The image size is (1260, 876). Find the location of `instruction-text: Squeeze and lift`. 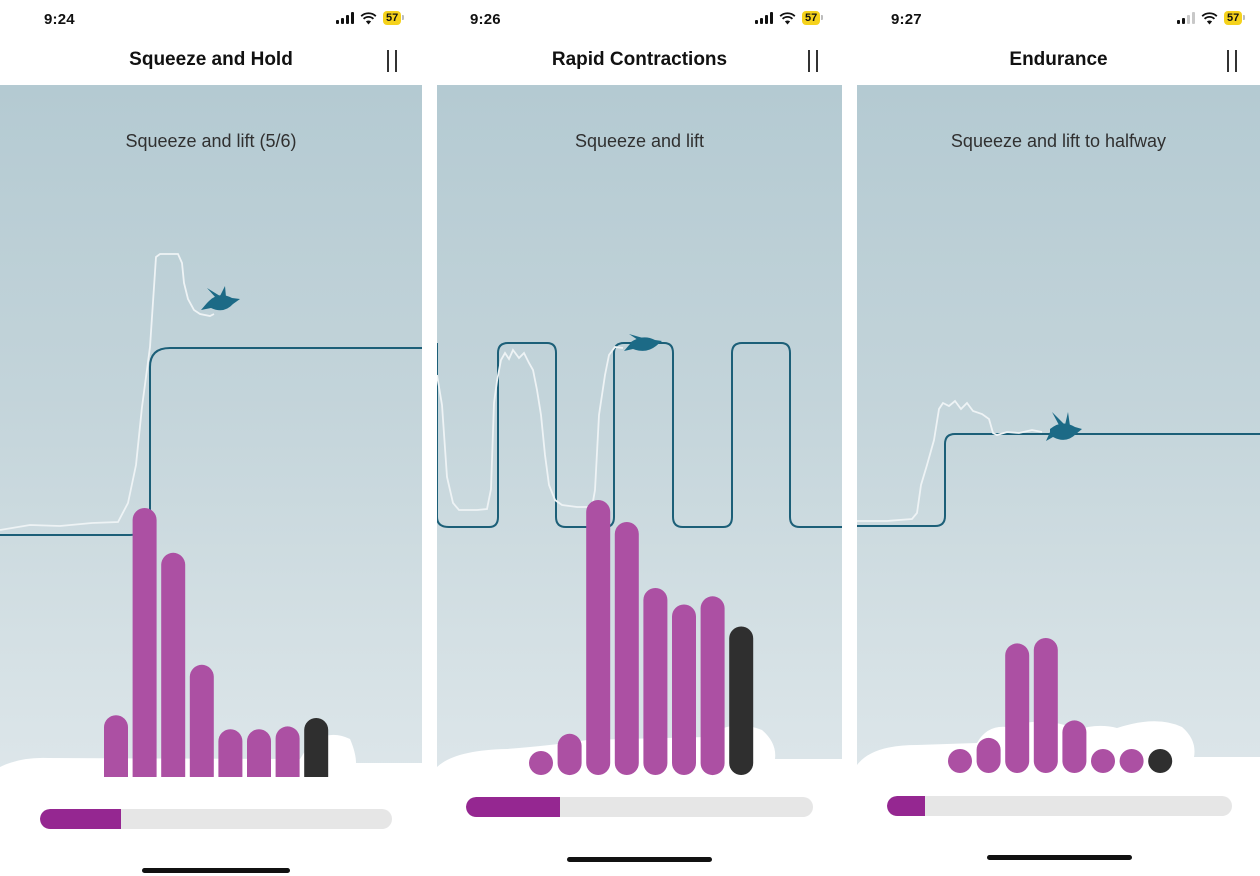

instruction-text: Squeeze and lift is located at coordinates (639, 141).